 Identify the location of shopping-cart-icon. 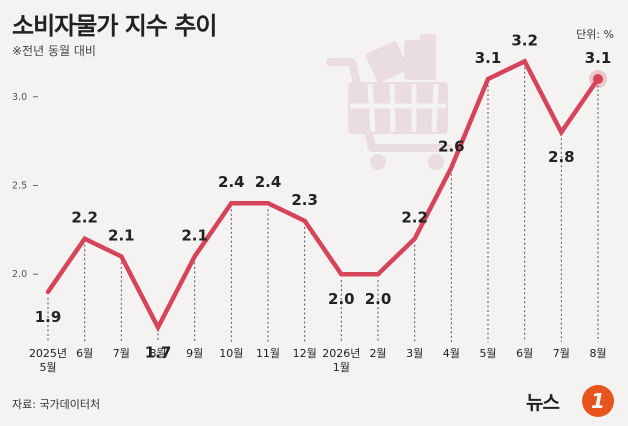
(389, 102).